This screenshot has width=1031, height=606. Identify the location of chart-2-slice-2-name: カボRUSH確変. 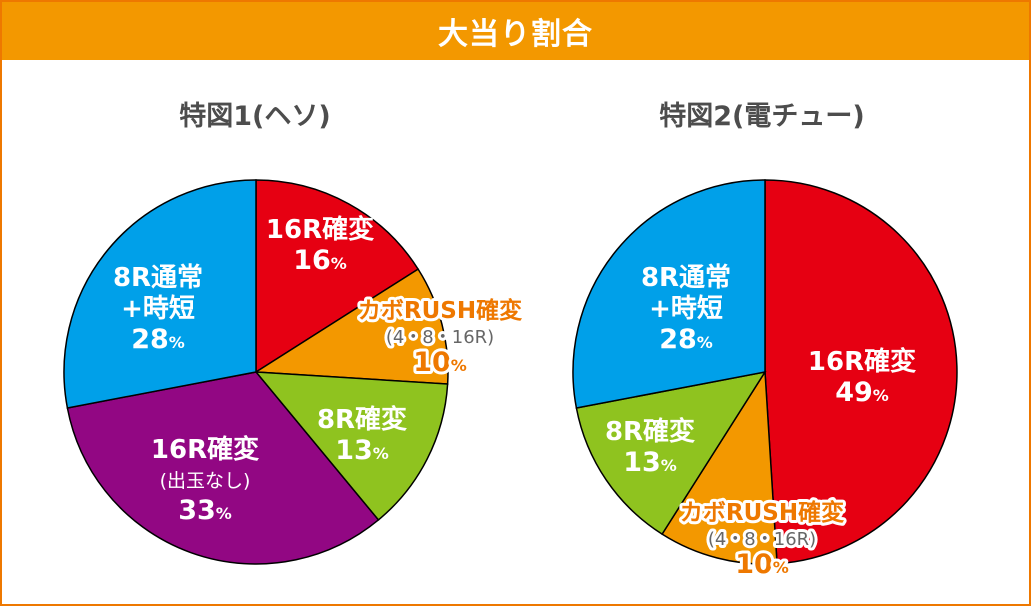
(762, 512).